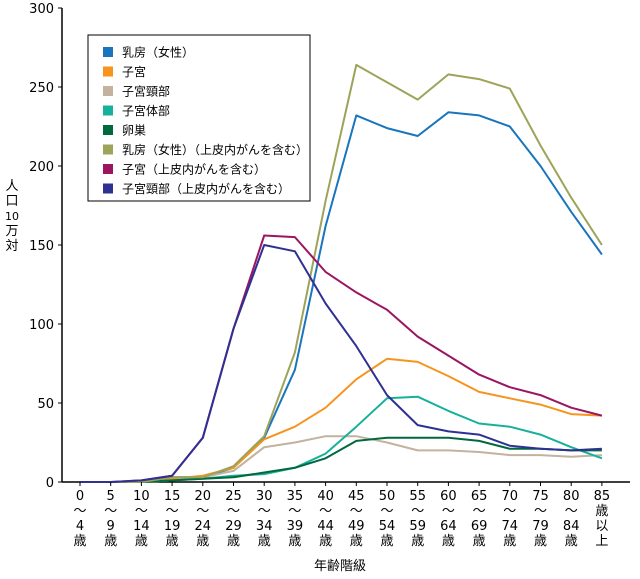  I want to click on x-tick-label: 75 ～ 79 歳, so click(540, 519).